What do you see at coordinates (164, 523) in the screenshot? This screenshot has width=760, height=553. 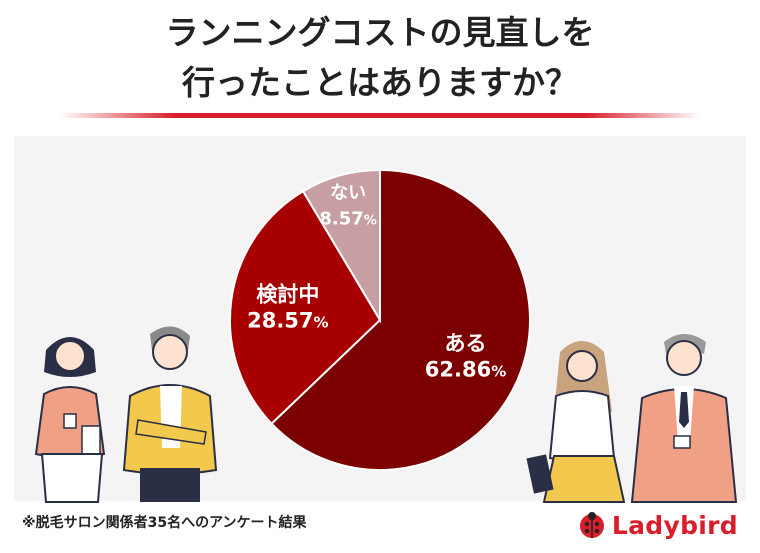 I see `survey-footnote: ※脱毛サロン関係者35名へのアンケート結果` at bounding box center [164, 523].